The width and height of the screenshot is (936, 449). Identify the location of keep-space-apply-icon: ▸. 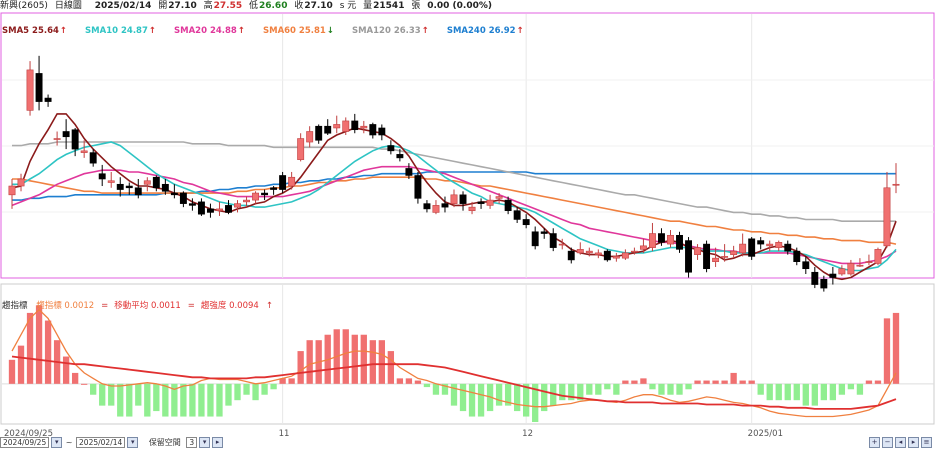
(218, 442).